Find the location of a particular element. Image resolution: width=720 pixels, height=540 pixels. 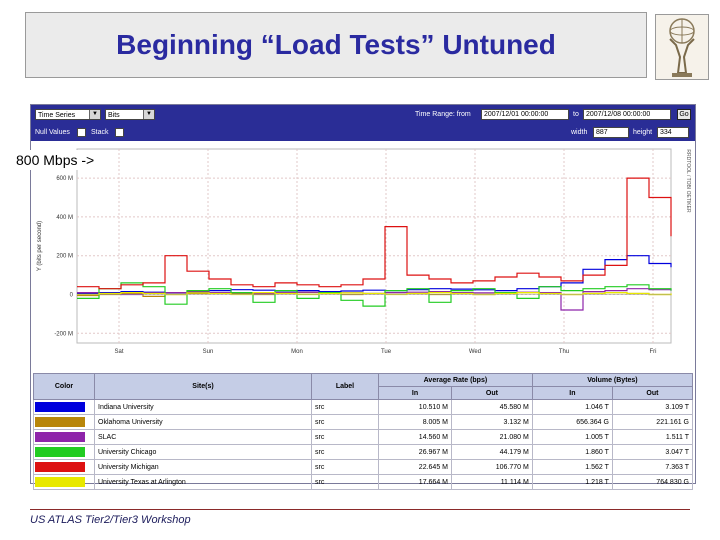

volume-in: 656.364 G is located at coordinates (572, 422).